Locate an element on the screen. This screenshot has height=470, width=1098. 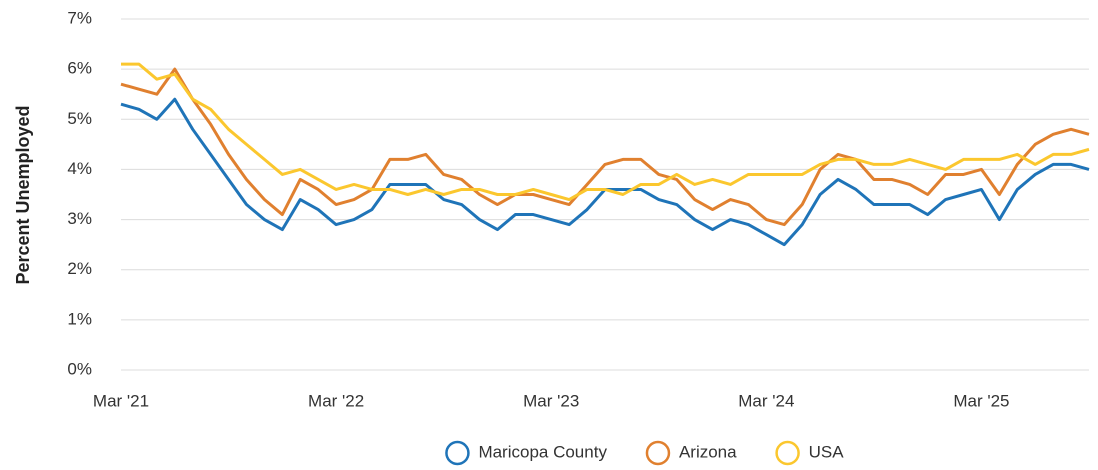
y-tick-label: 7% is located at coordinates (79, 17).